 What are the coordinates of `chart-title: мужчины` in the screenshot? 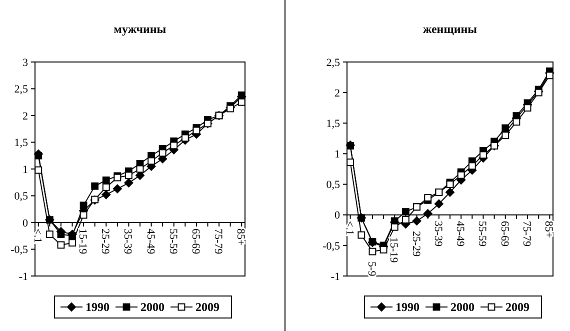 It's located at (140, 29).